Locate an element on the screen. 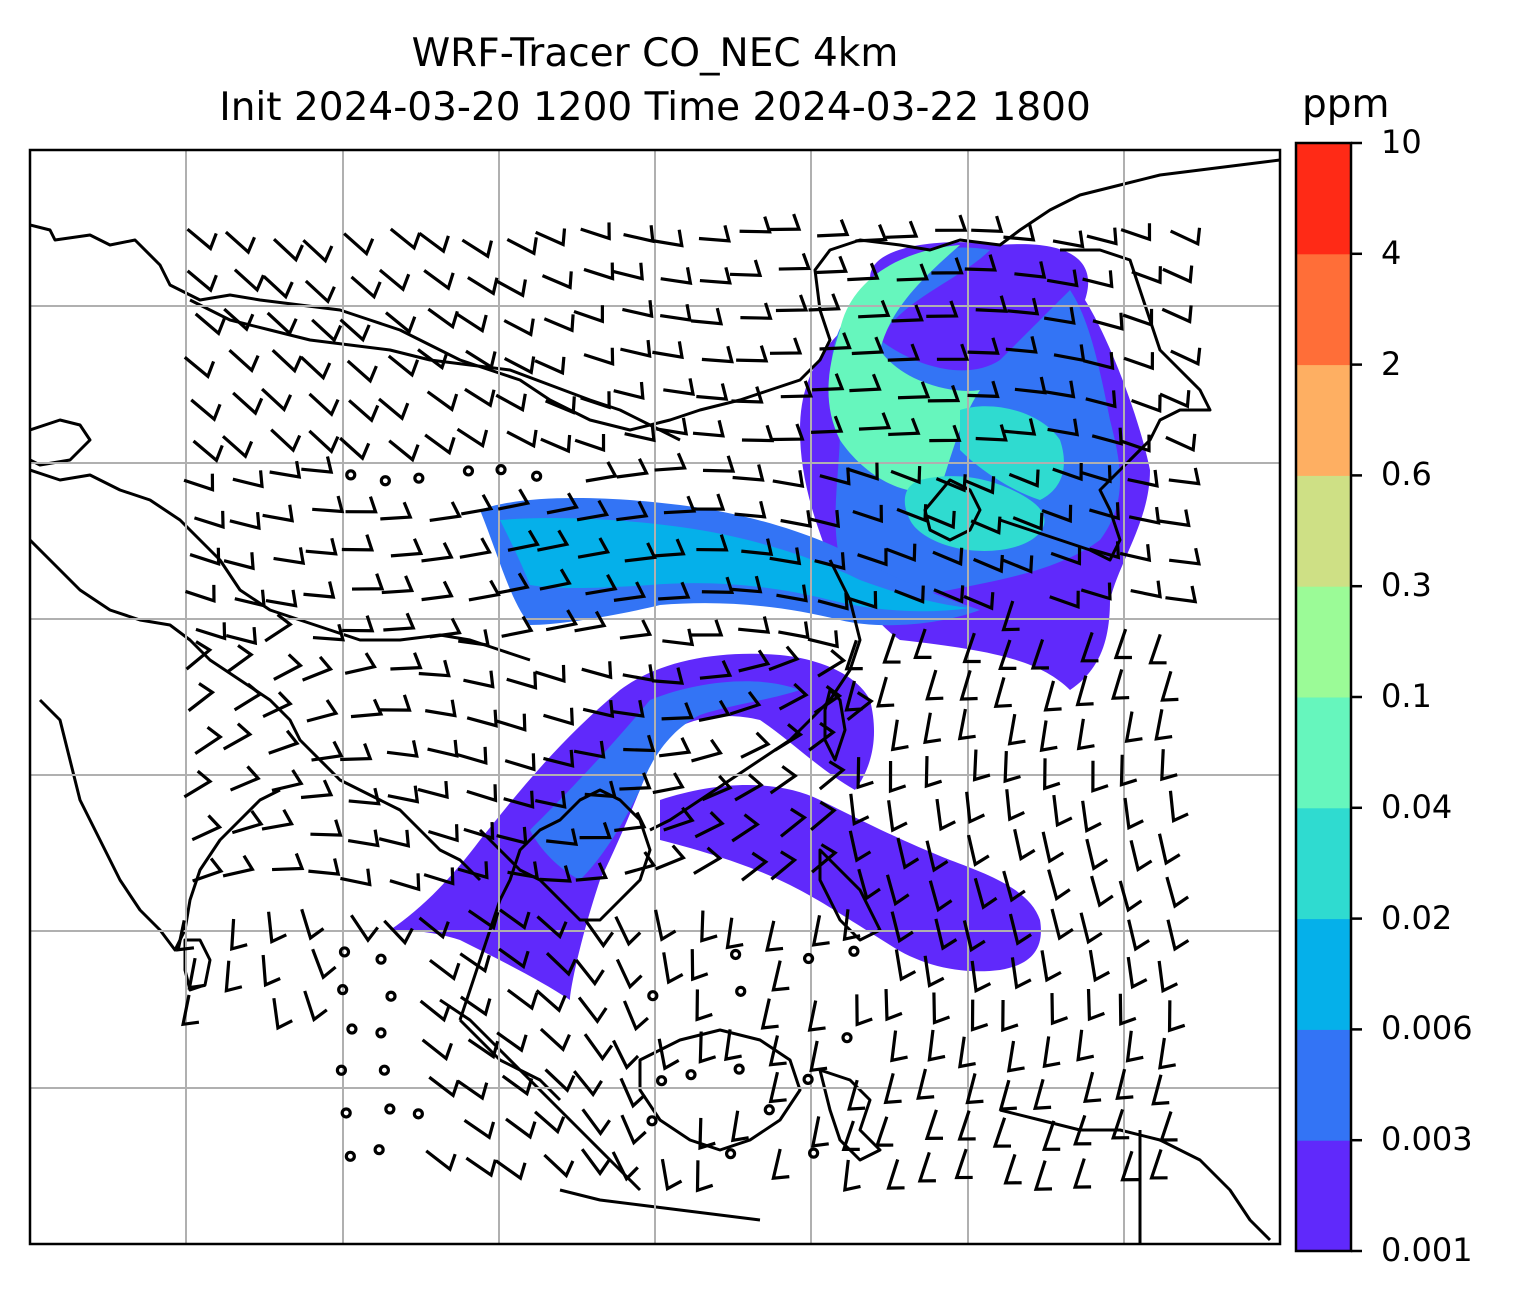 This screenshot has height=1306, width=1528. coast-mongolia-border is located at coordinates (435, 370).